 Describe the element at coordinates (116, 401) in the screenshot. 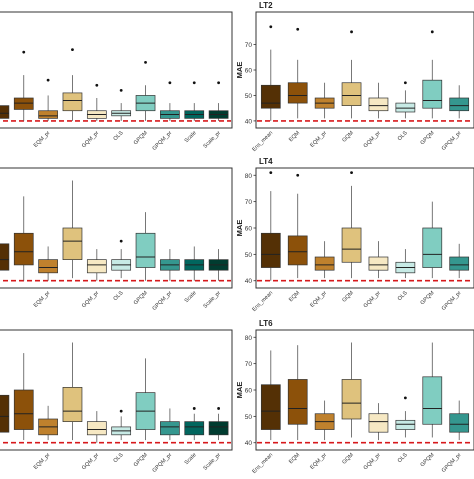

I see `panel-5: EQM_pr GQM_pr OLS GPQM GPQM_pr Scale Scale_pr` at that location.